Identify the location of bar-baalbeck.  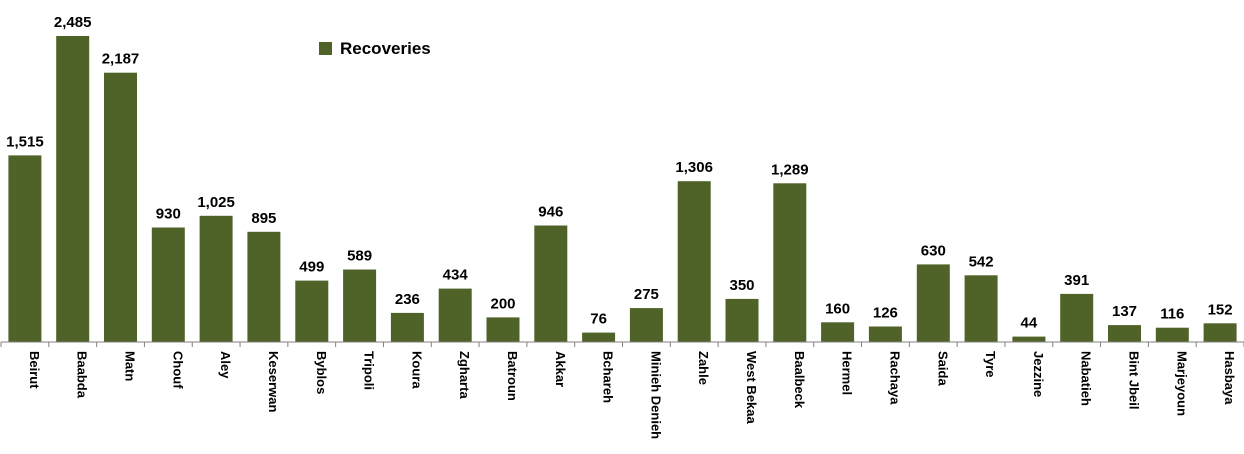
(790, 262).